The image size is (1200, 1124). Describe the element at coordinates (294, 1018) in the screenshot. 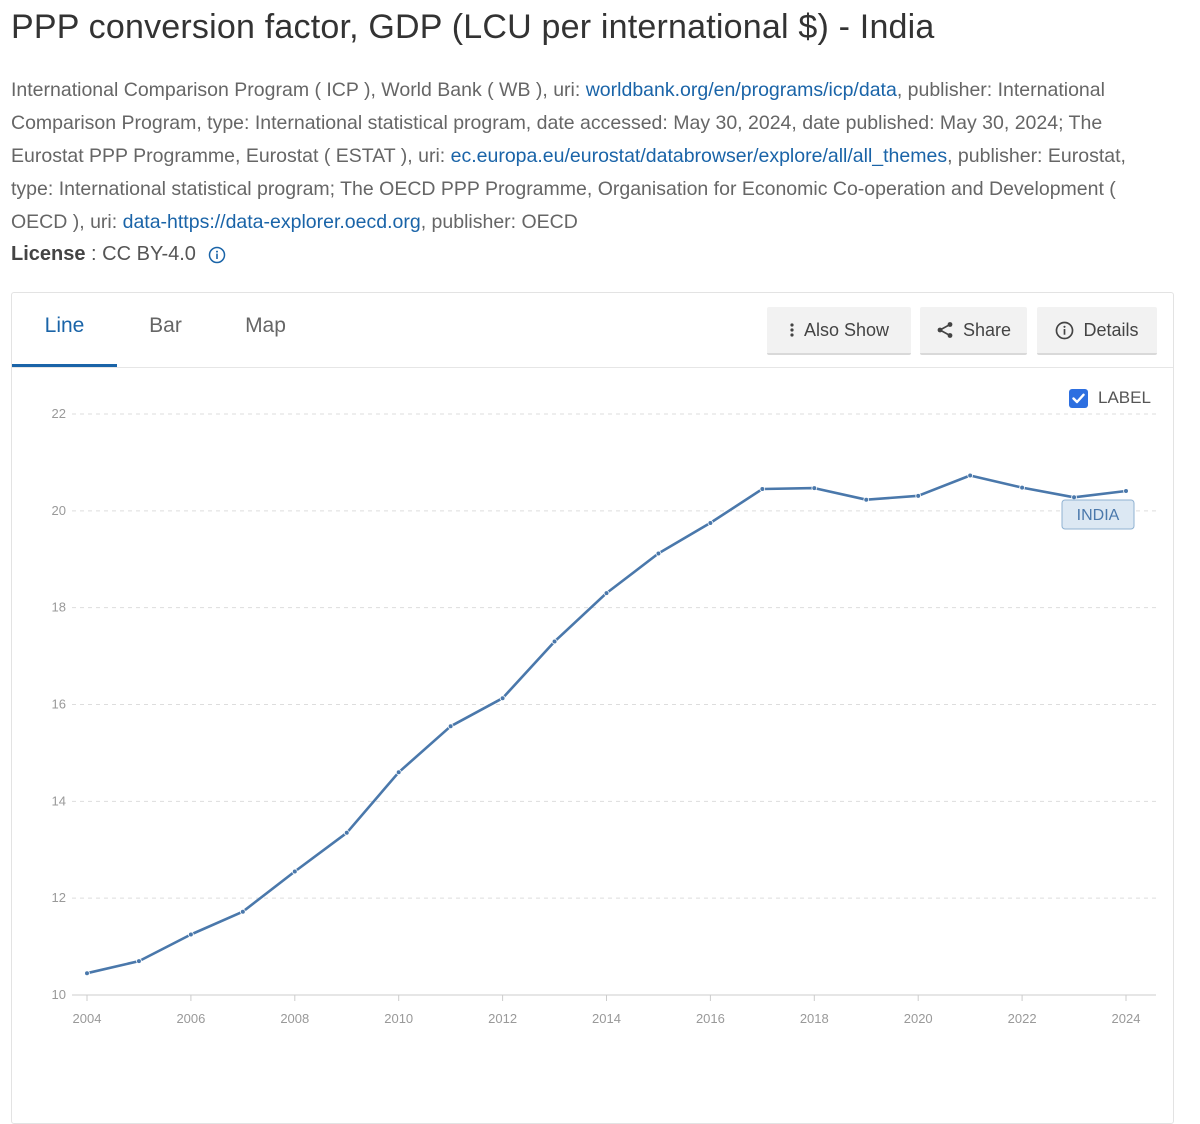

I see `x-tick-label-2008: 2008` at that location.